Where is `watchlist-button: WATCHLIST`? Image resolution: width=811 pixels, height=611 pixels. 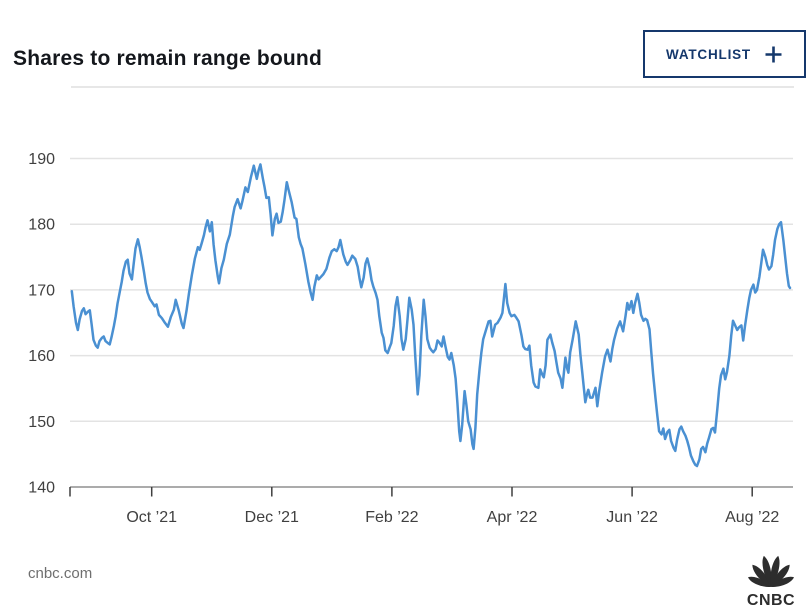 watchlist-button: WATCHLIST is located at coordinates (724, 54).